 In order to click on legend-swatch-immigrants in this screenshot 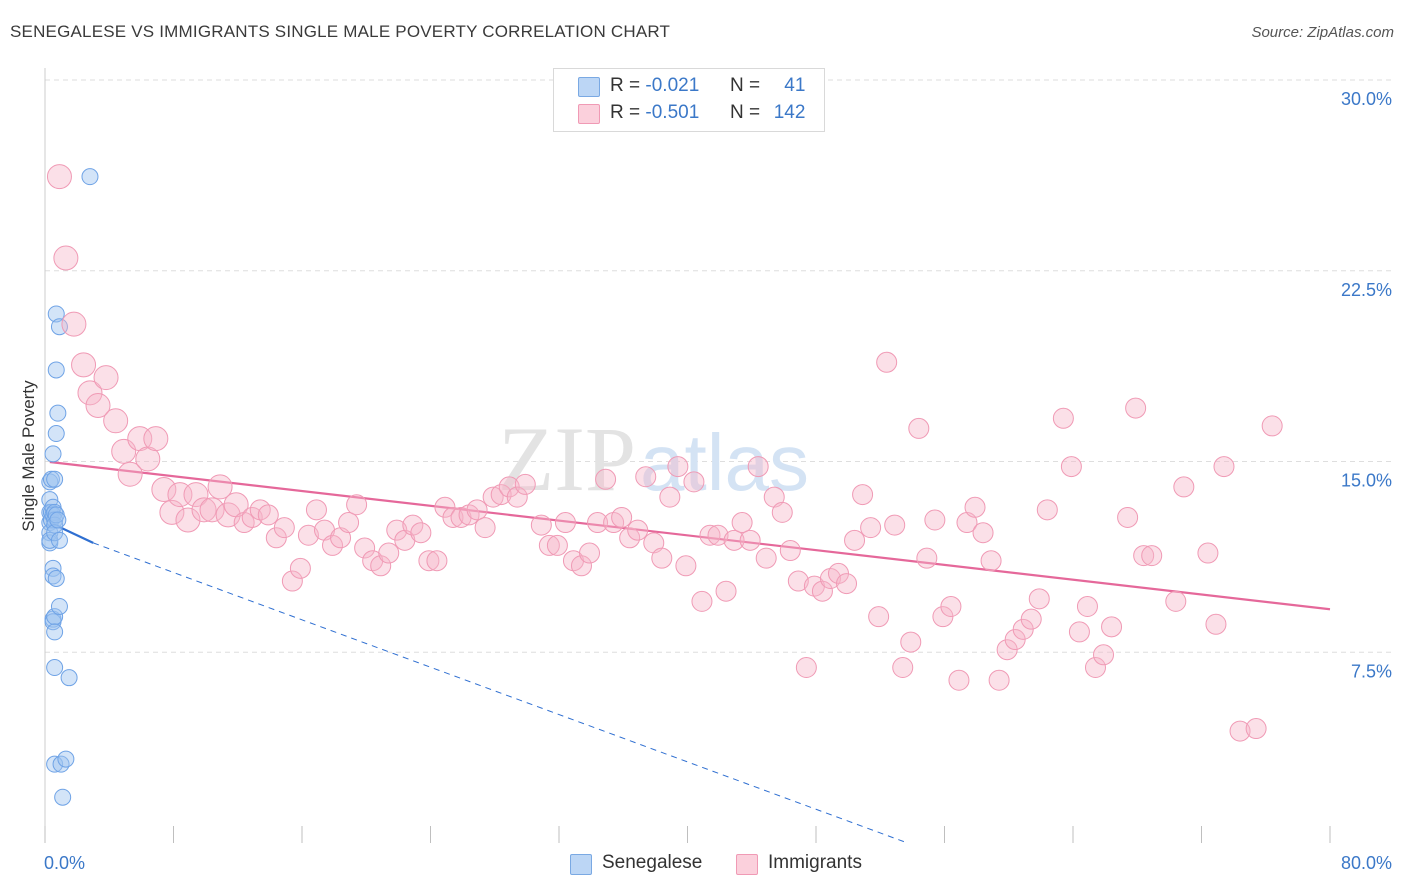, I will do `click(747, 864)`.